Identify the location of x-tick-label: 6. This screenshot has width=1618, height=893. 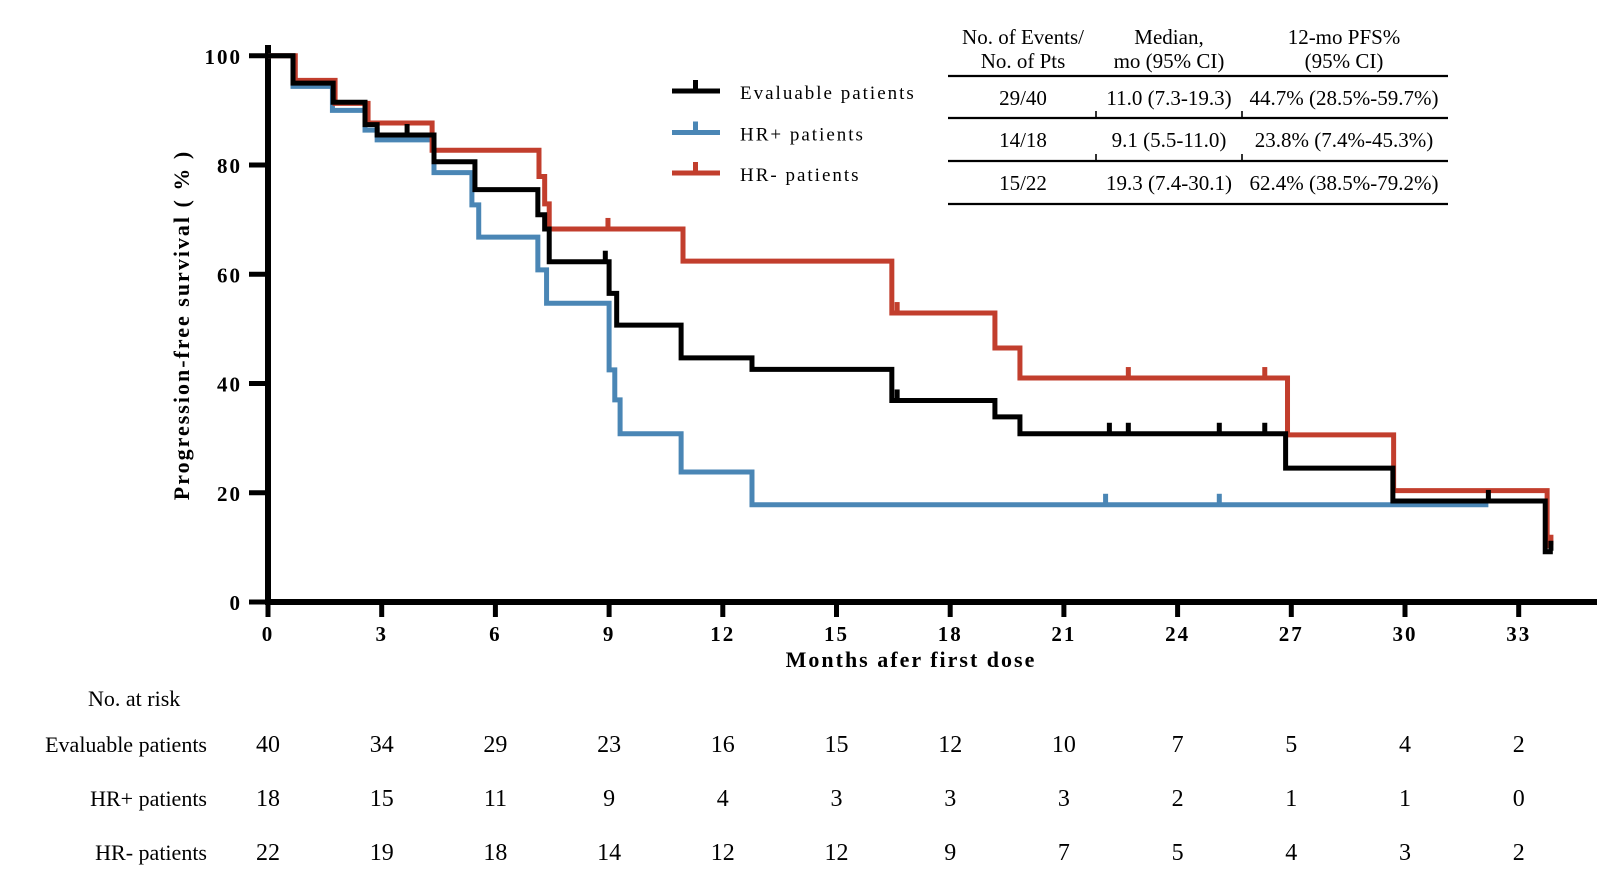
(495, 634).